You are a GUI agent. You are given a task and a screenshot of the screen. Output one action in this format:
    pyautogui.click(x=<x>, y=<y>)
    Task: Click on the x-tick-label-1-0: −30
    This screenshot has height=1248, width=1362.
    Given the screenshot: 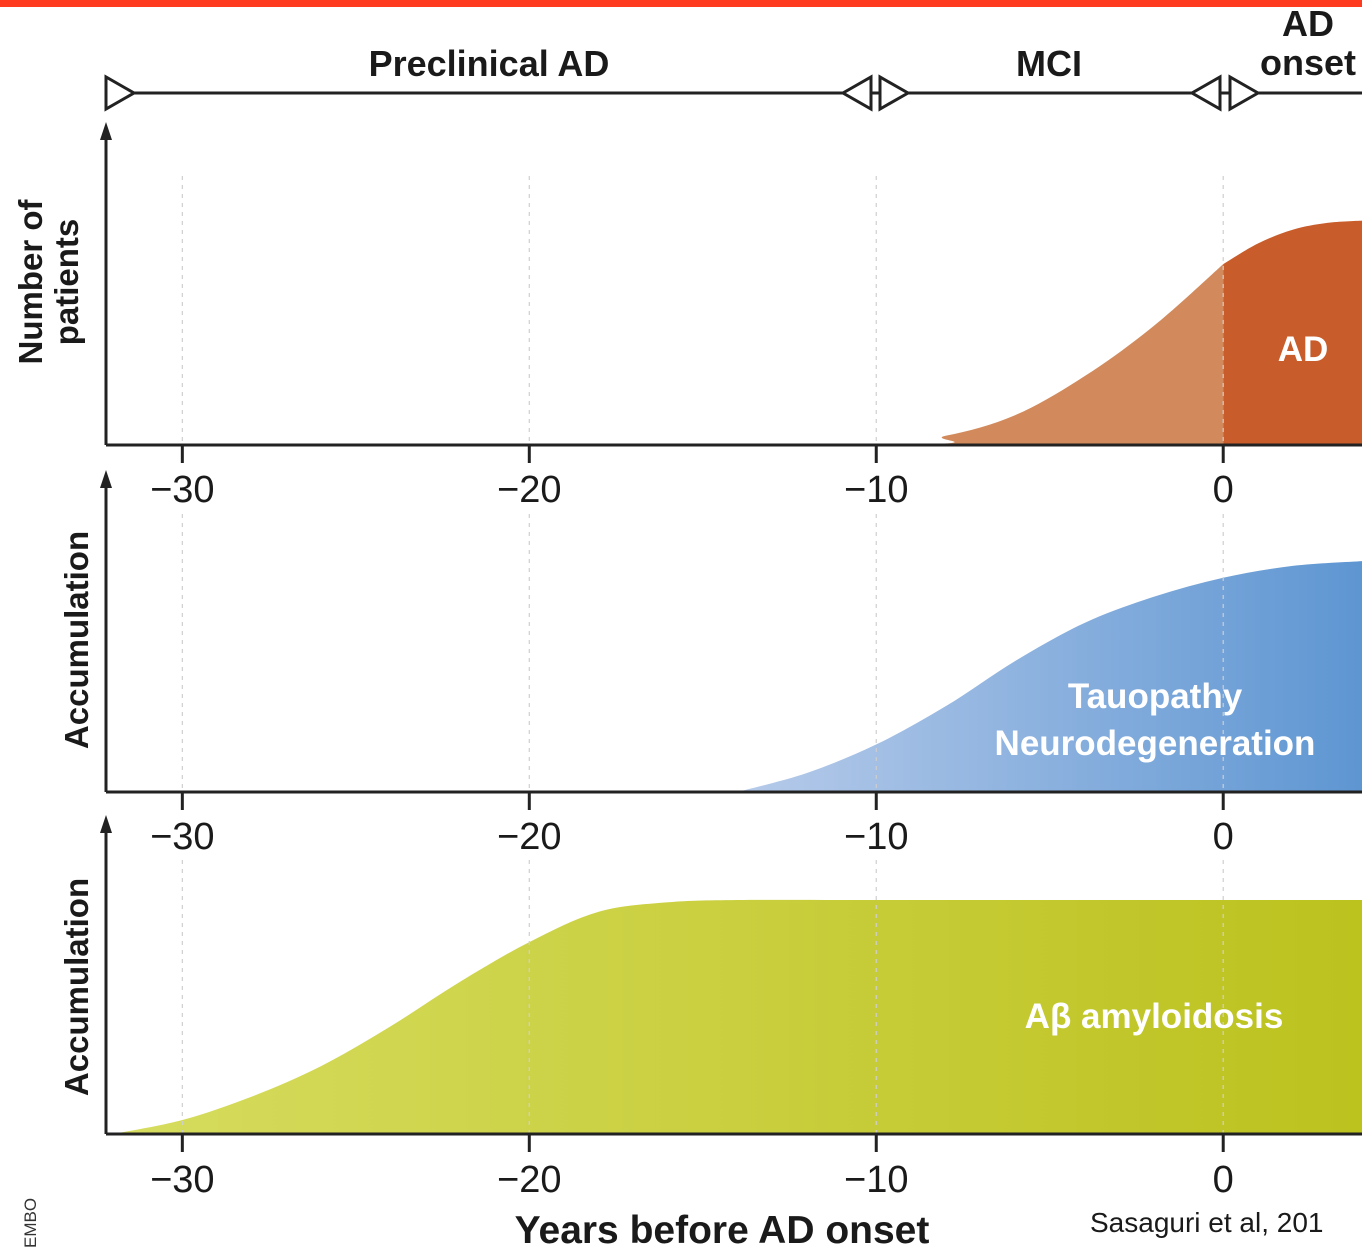 What is the action you would take?
    pyautogui.click(x=182, y=837)
    